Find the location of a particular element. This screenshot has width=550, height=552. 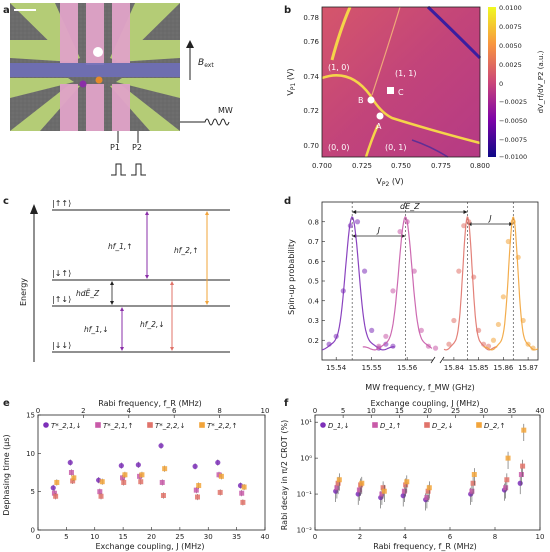

svg-text: 0.800 is located at coordinates (480, 166).